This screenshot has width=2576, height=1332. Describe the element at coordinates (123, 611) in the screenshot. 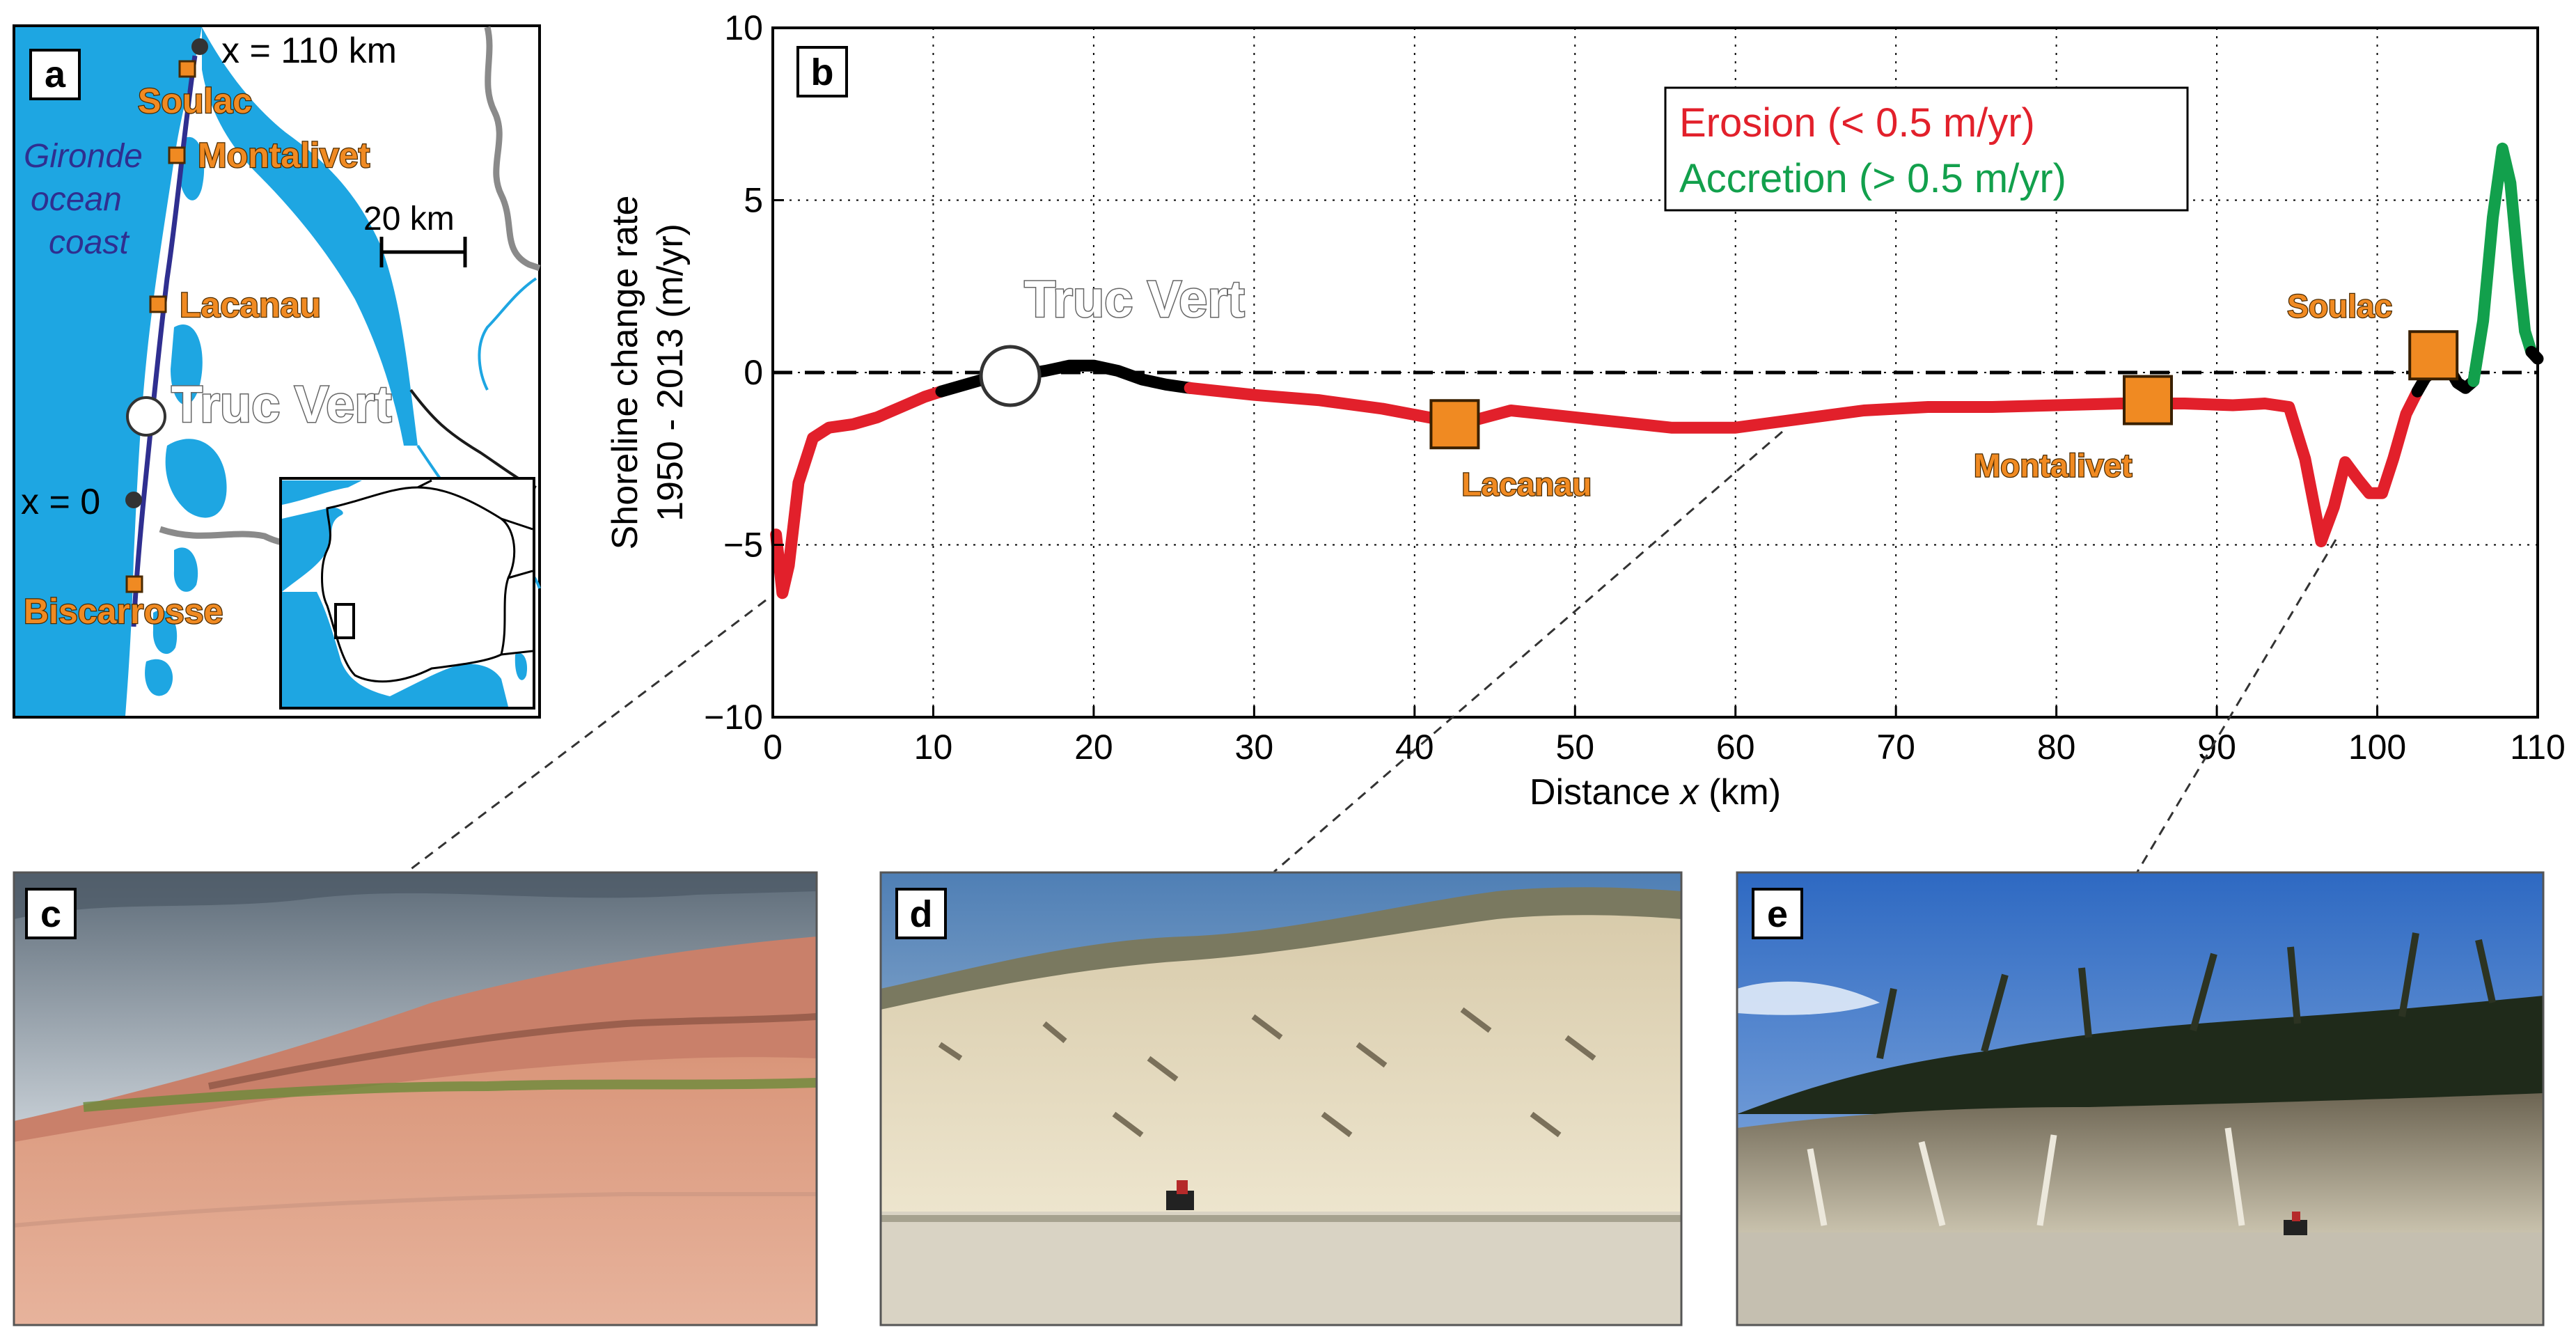

I see `map-label-biscarrosse: Biscarrosse` at that location.